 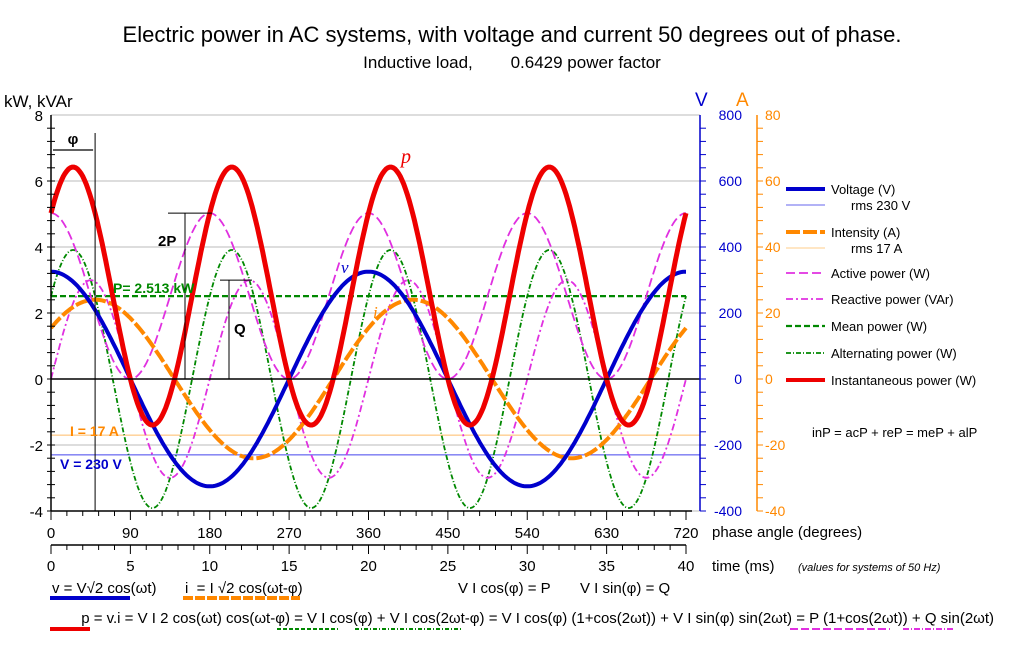 What do you see at coordinates (51, 566) in the screenshot?
I see `time-tick-label: 0` at bounding box center [51, 566].